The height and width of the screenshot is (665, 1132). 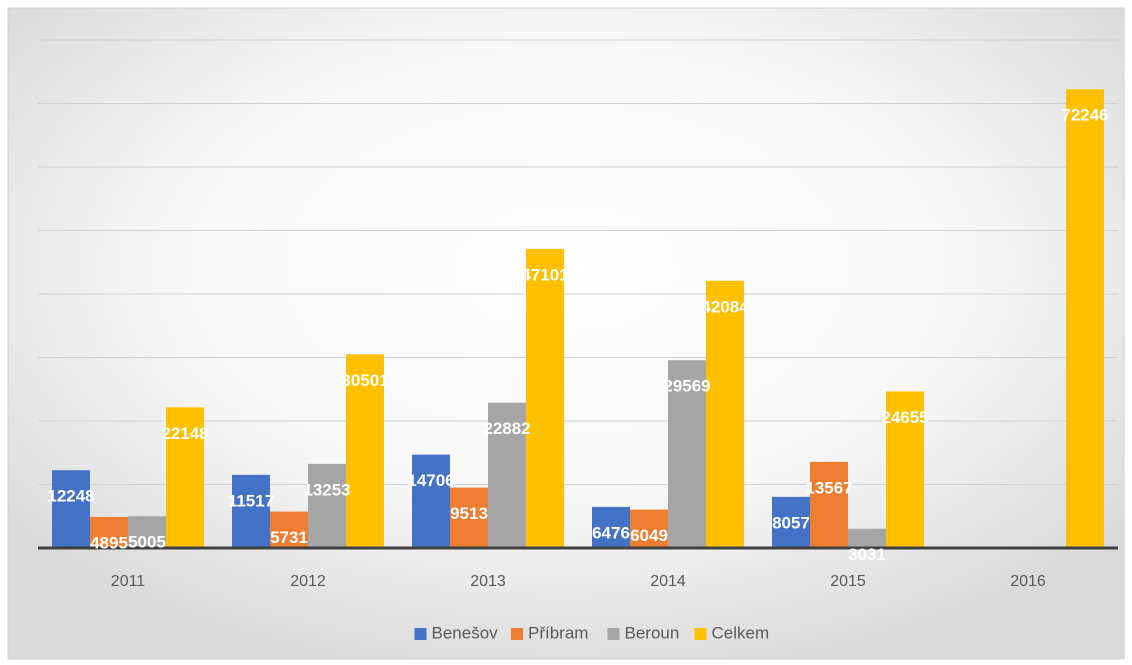 What do you see at coordinates (558, 632) in the screenshot?
I see `legend-label: Příbram` at bounding box center [558, 632].